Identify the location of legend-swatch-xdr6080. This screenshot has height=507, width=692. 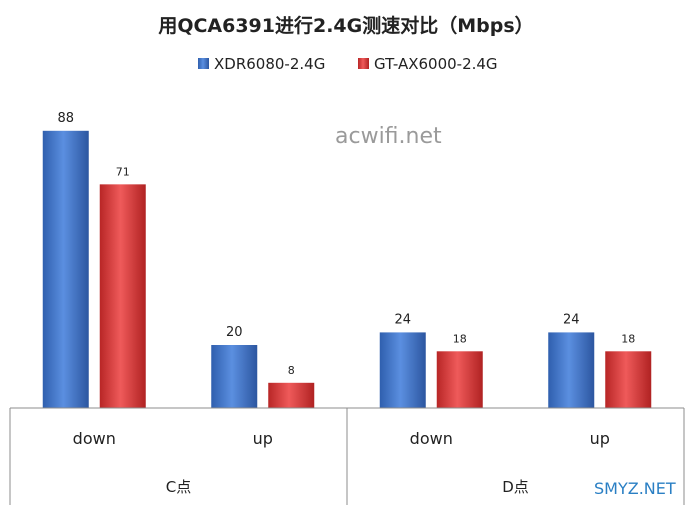
(203, 63).